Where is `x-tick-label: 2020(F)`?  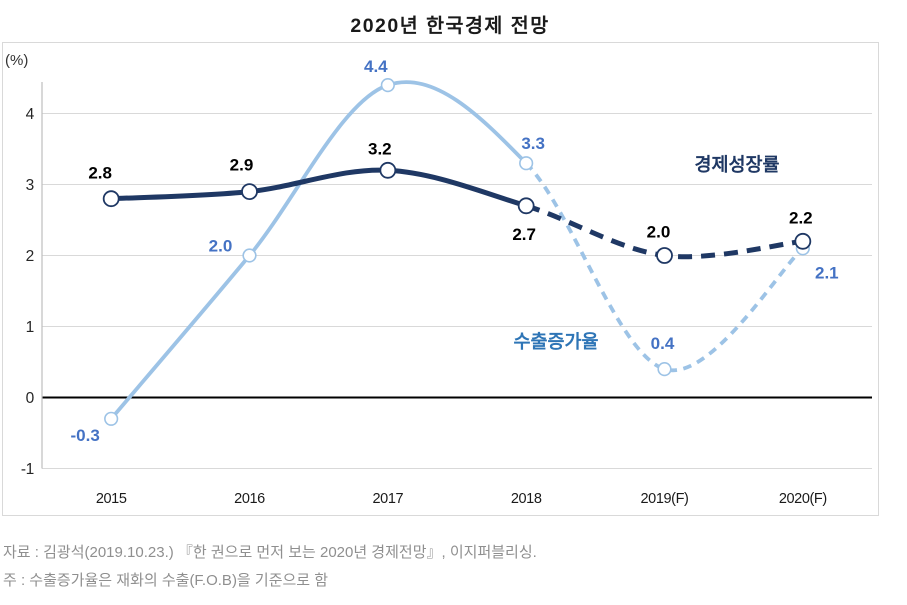
x-tick-label: 2020(F) is located at coordinates (803, 499).